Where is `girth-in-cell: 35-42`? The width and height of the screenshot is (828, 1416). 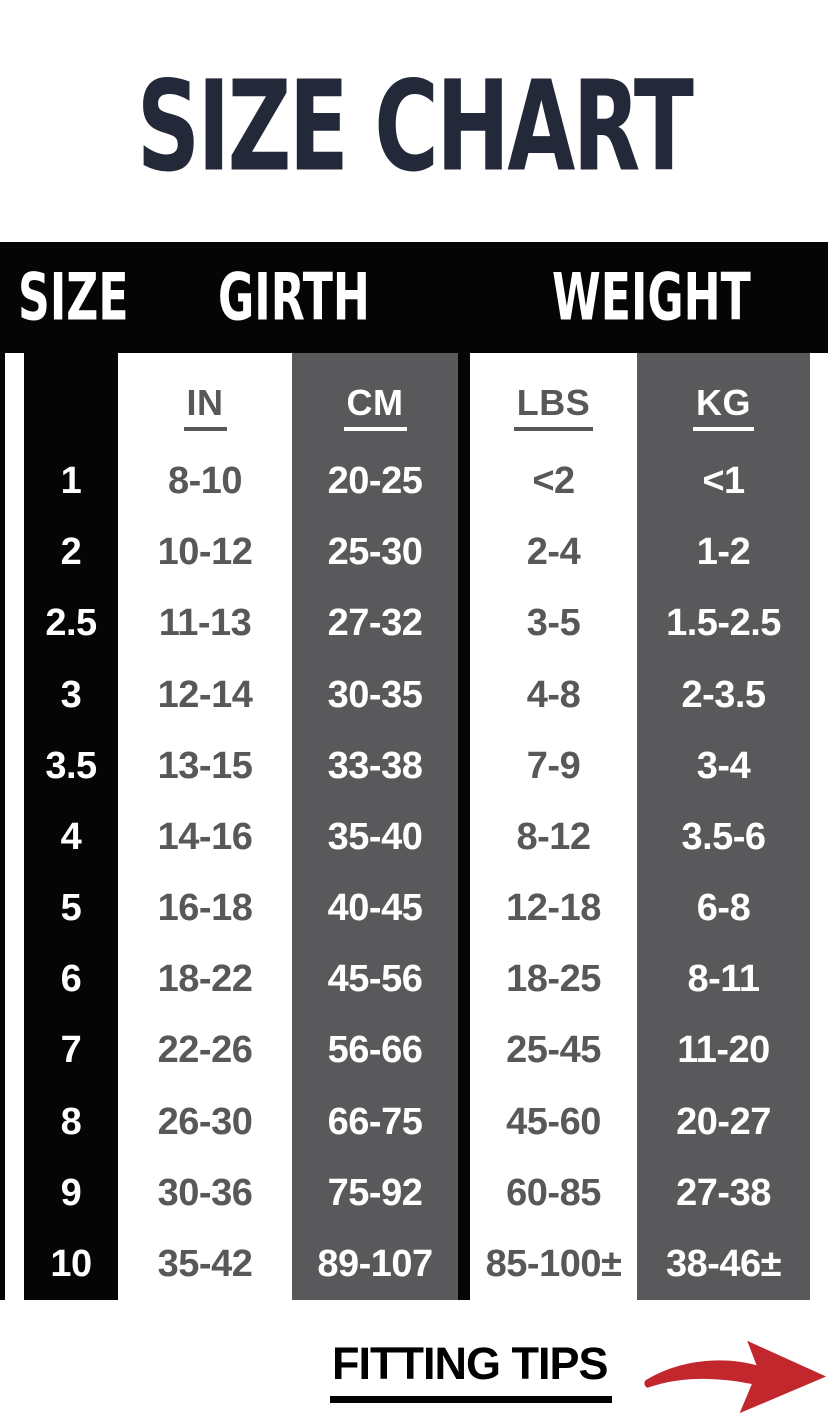 girth-in-cell: 35-42 is located at coordinates (205, 1264).